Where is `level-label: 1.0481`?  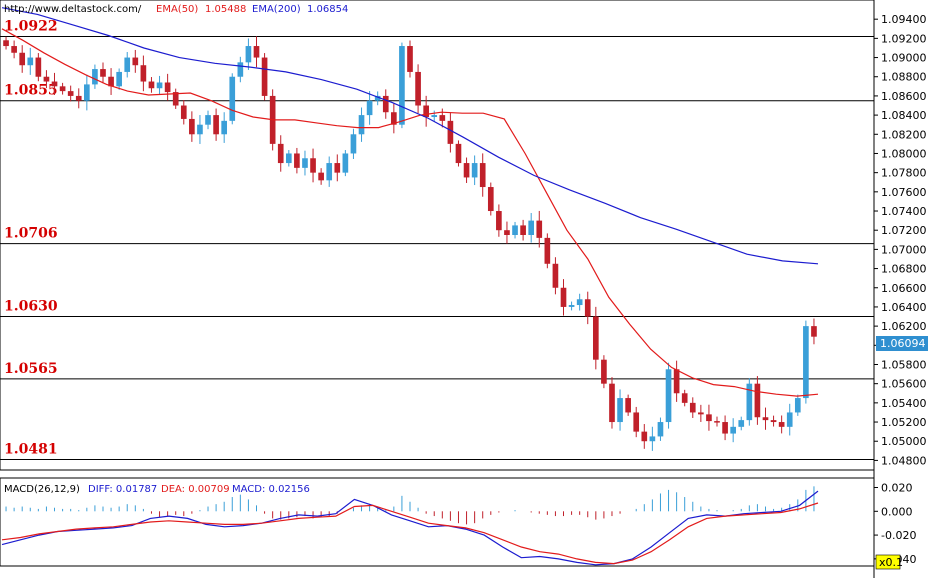
level-label: 1.0481 is located at coordinates (31, 449).